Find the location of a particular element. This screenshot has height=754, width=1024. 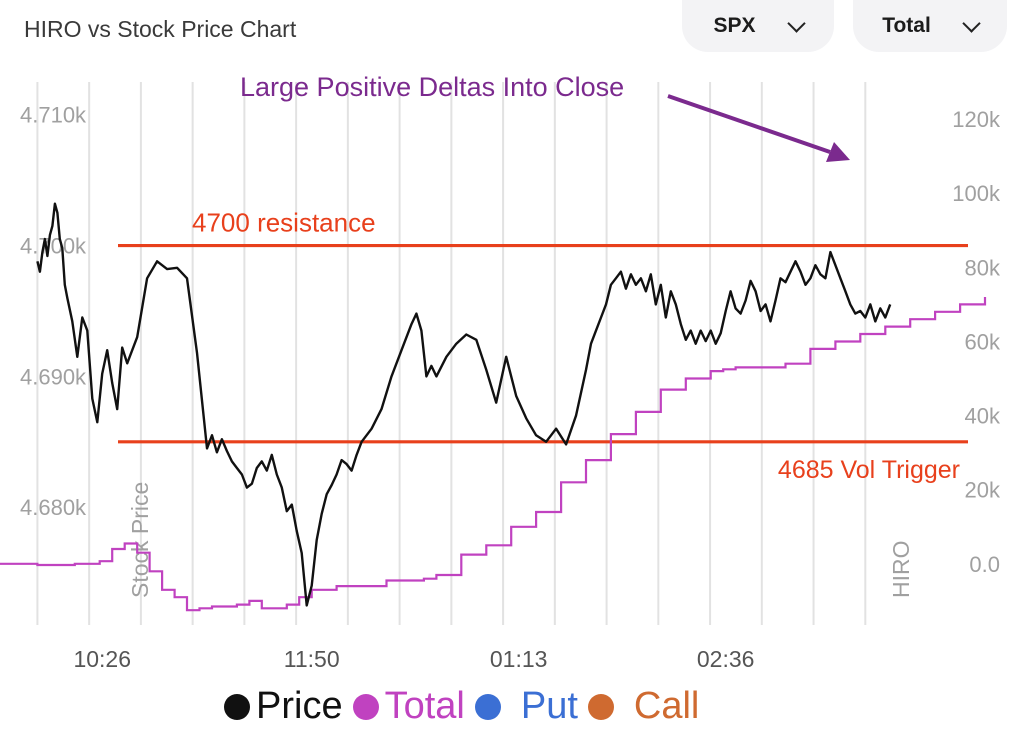

left-axis-ticks: 4.710k 4.700k 4.690k 4.680k is located at coordinates (53, 312).